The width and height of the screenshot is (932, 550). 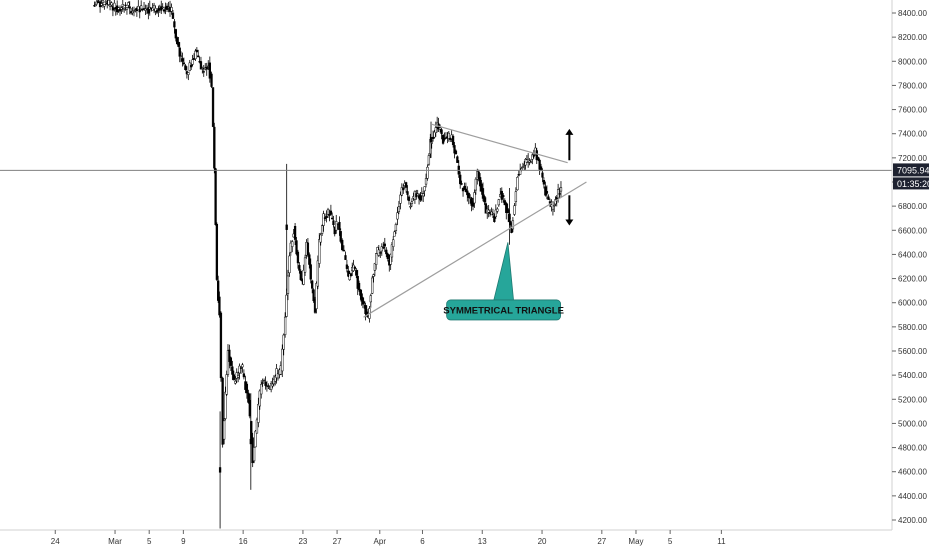 I want to click on price-tick-label: 6400.00, so click(x=912, y=254).